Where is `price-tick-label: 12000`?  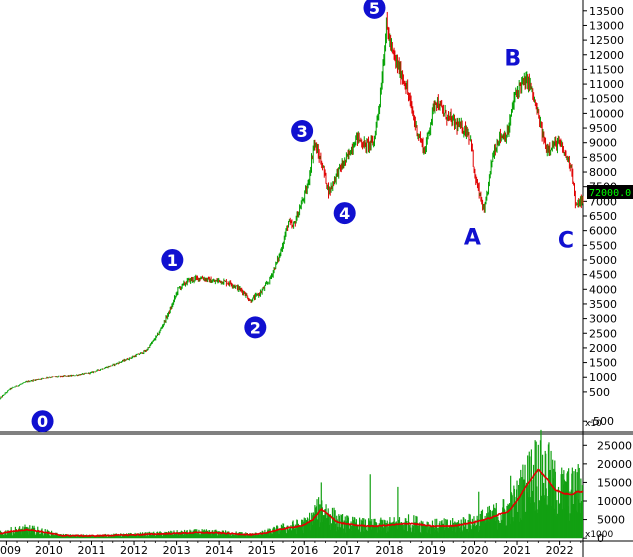
price-tick-label: 12000 is located at coordinates (606, 55).